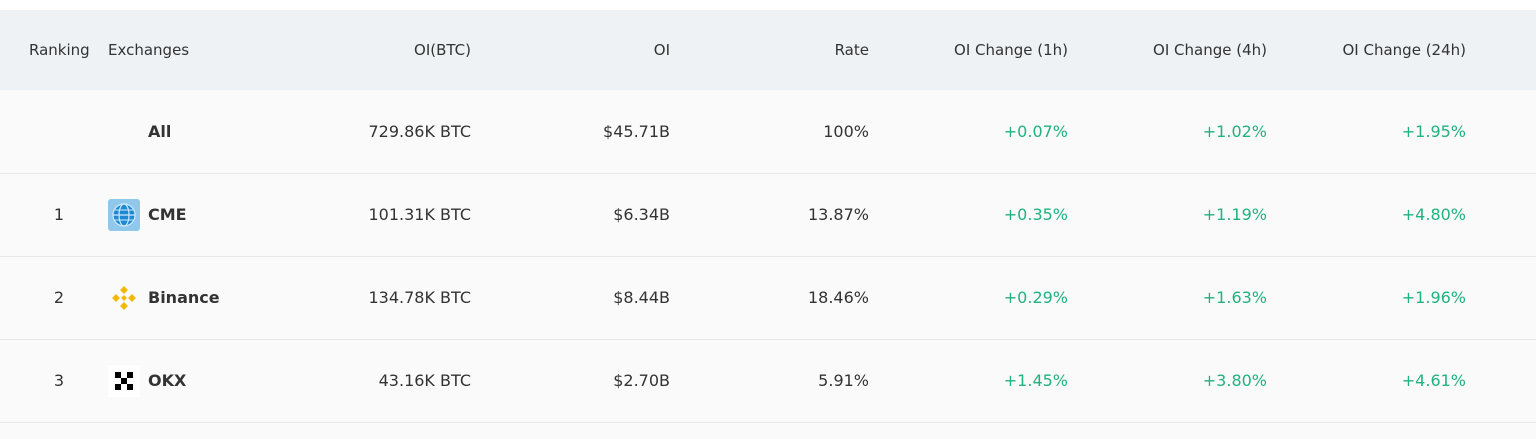 The width and height of the screenshot is (1536, 439). I want to click on header-cell: Rate, so click(851, 50).